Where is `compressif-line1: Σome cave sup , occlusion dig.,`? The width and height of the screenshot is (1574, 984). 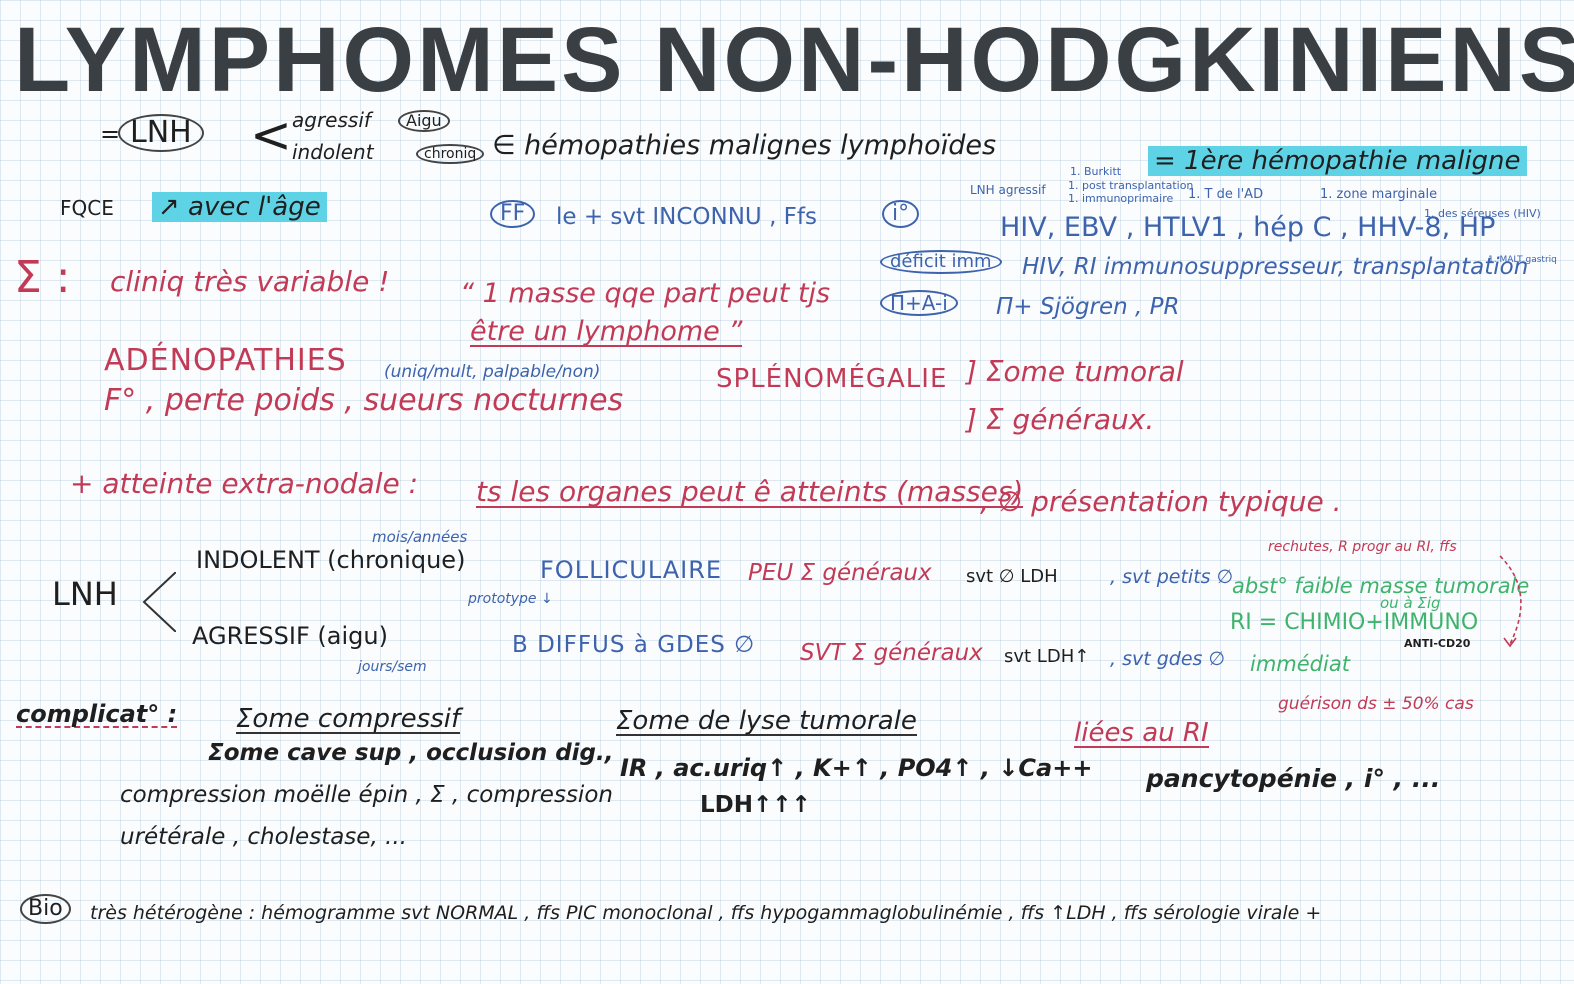
compressif-line1: Σome cave sup , occlusion dig., is located at coordinates (411, 753).